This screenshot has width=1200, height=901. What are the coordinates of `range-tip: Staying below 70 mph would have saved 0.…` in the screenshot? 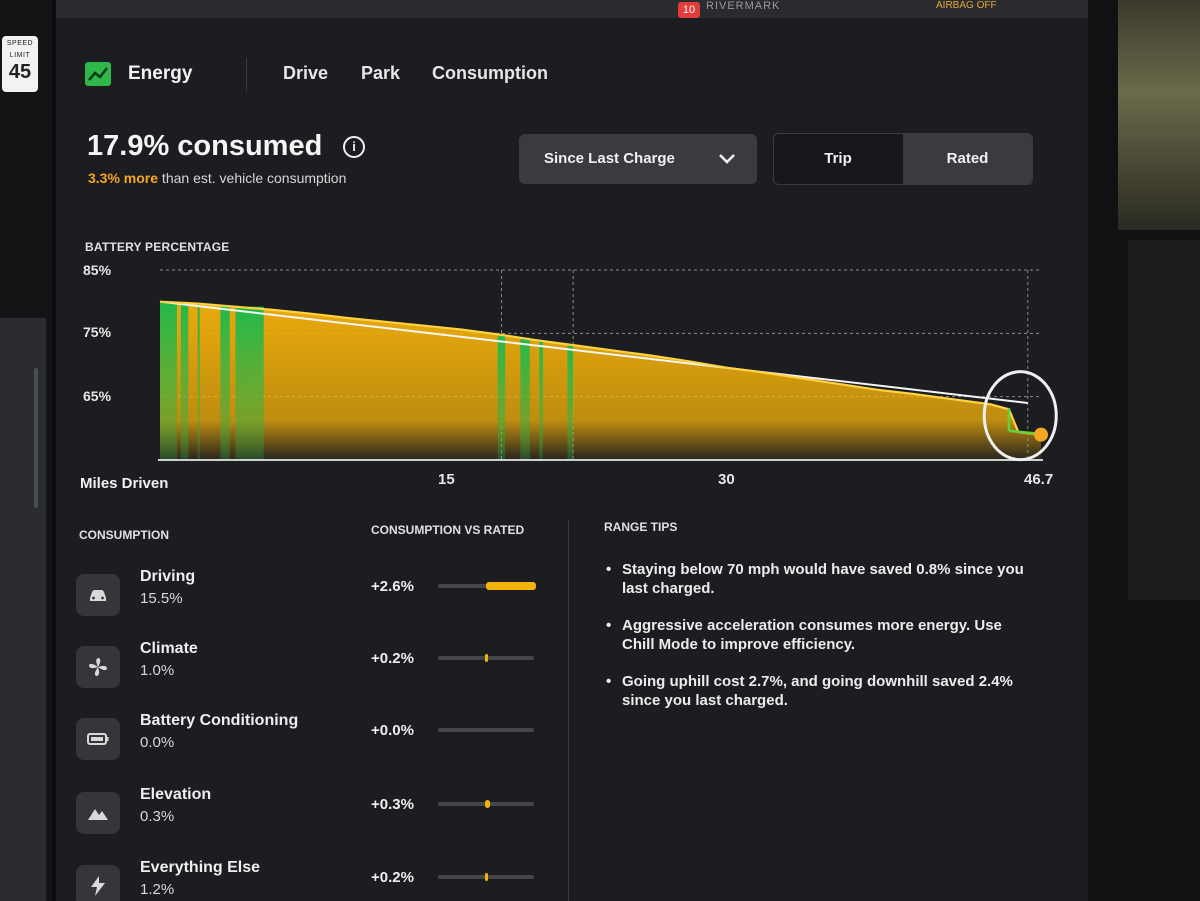 It's located at (814, 579).